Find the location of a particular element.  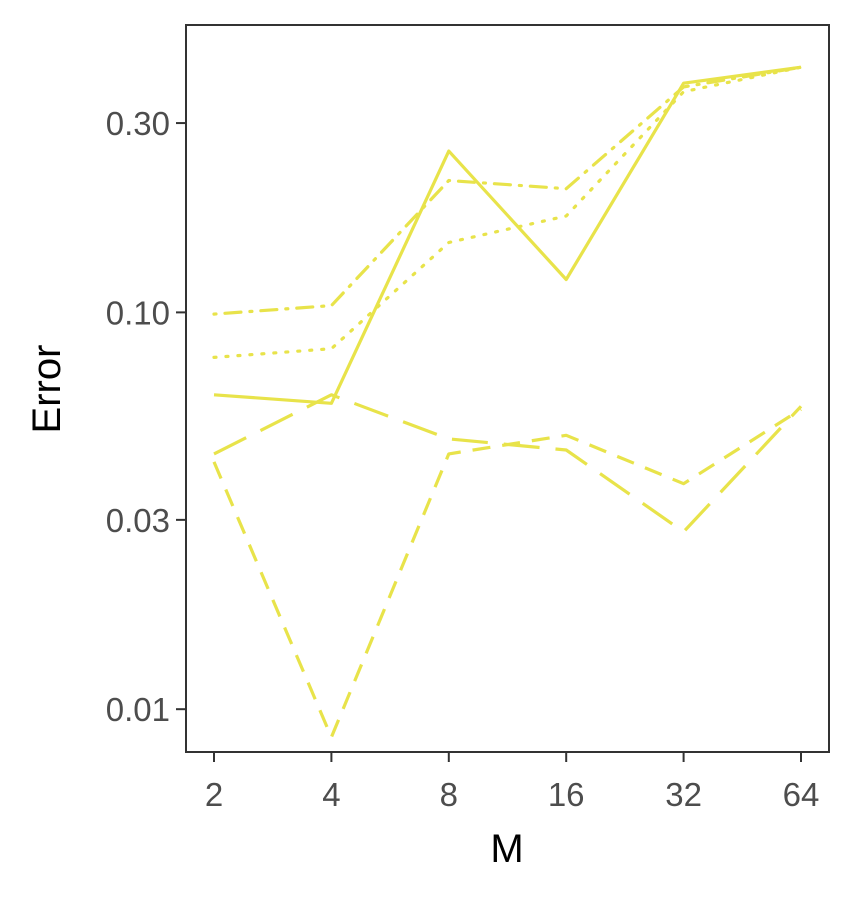

x-tick-label: 2 is located at coordinates (214, 794).